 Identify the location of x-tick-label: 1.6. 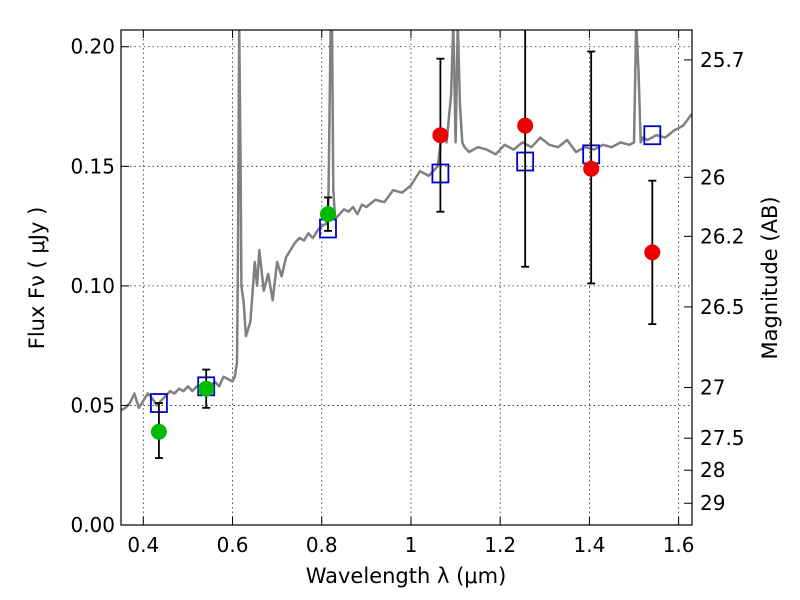
(679, 545).